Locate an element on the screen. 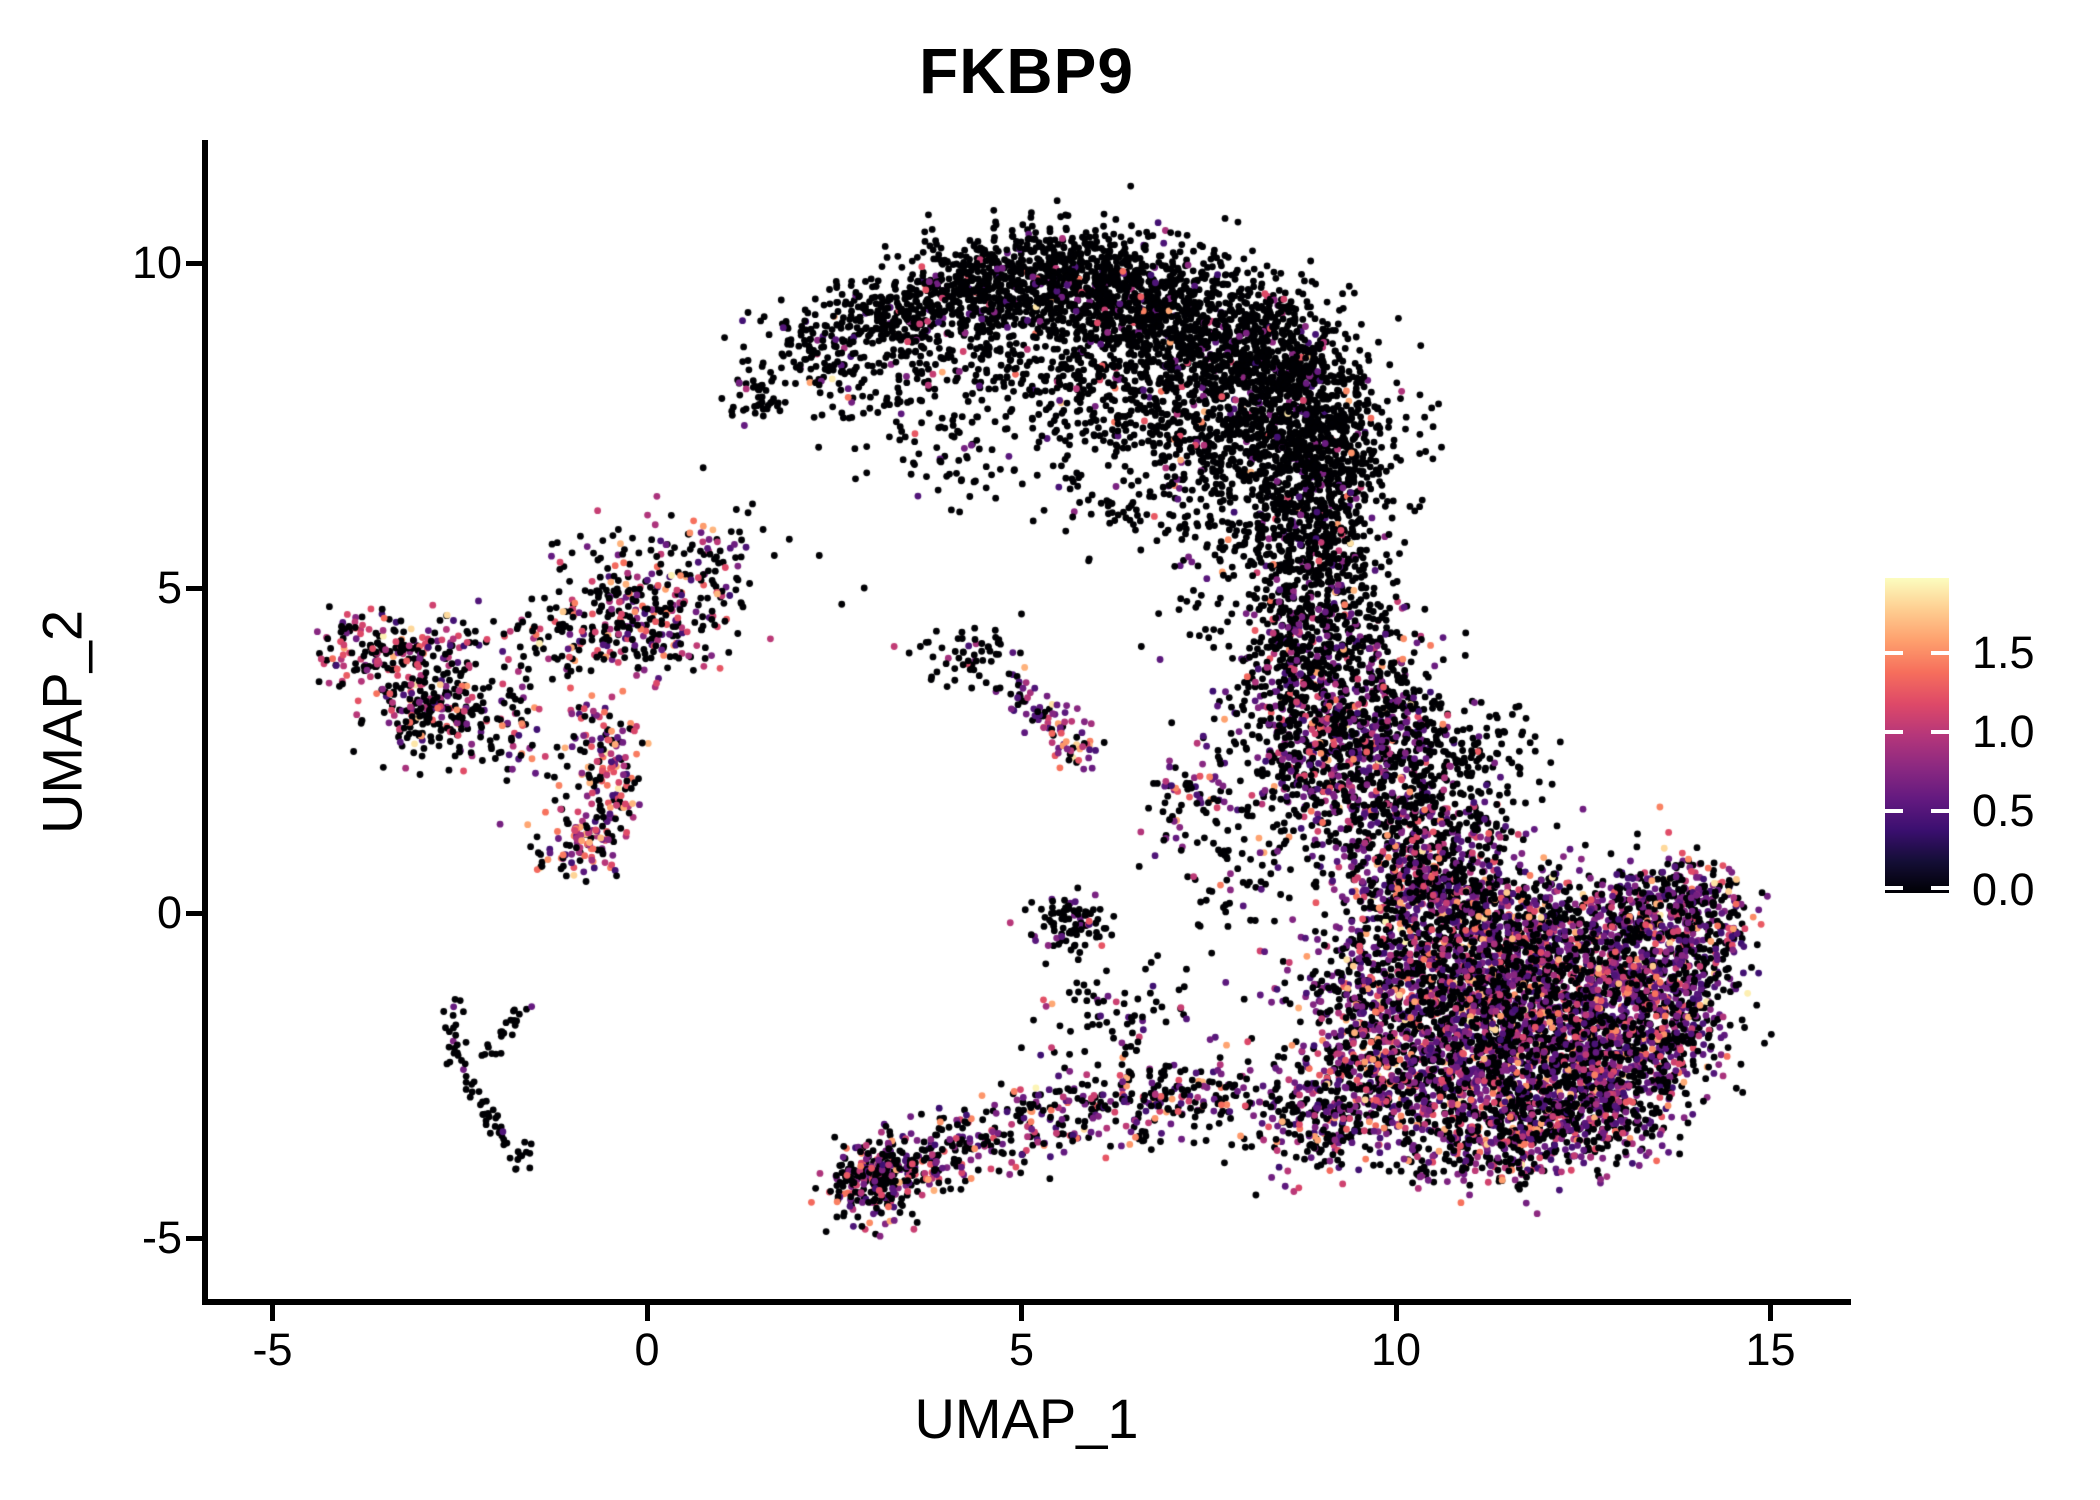 Image resolution: width=2100 pixels, height=1500 pixels. x-tick-label: 10 is located at coordinates (1396, 1349).